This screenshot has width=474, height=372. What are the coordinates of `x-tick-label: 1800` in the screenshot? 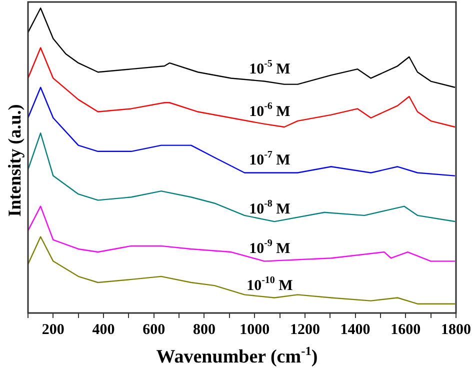 It's located at (456, 330).